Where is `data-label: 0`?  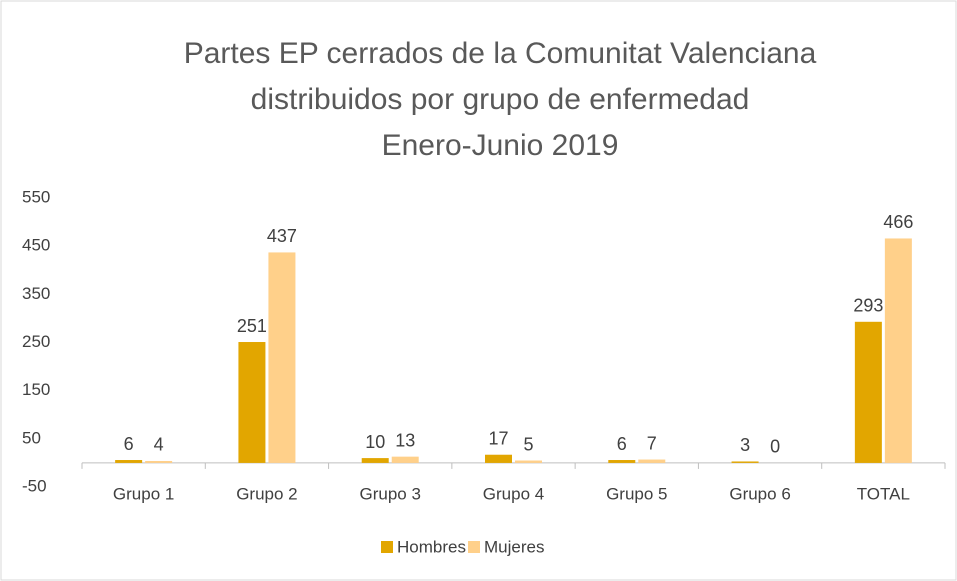 data-label: 0 is located at coordinates (775, 447).